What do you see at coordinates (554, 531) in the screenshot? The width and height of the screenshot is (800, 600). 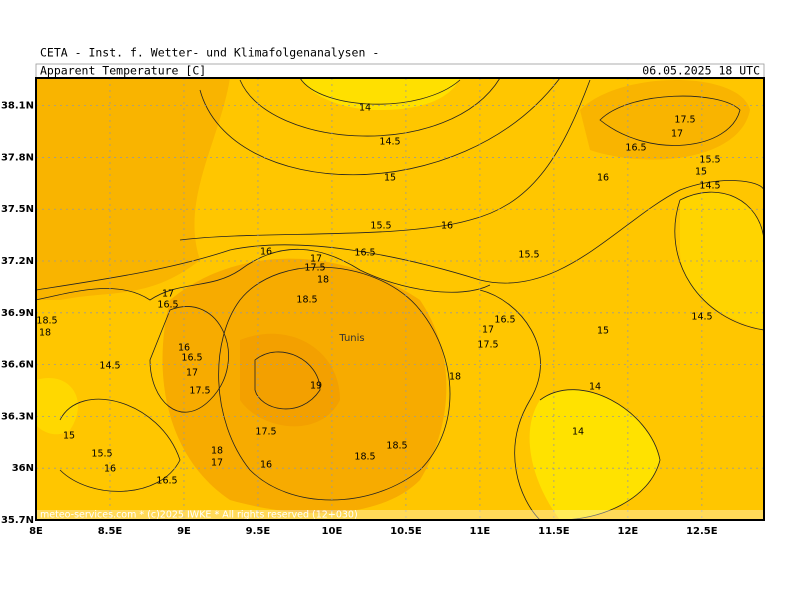 I see `x-tick-label: 11.5E` at bounding box center [554, 531].